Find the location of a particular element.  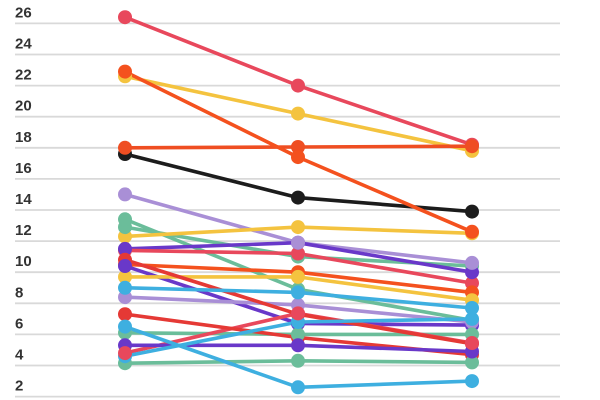

y-tick-label: 14 is located at coordinates (23, 199).